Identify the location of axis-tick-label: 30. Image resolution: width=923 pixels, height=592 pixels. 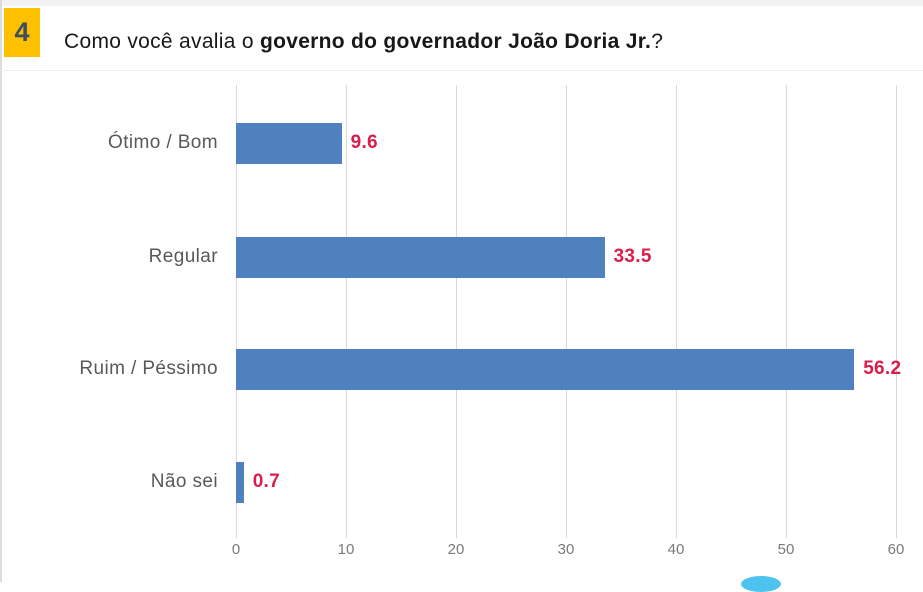
(566, 549).